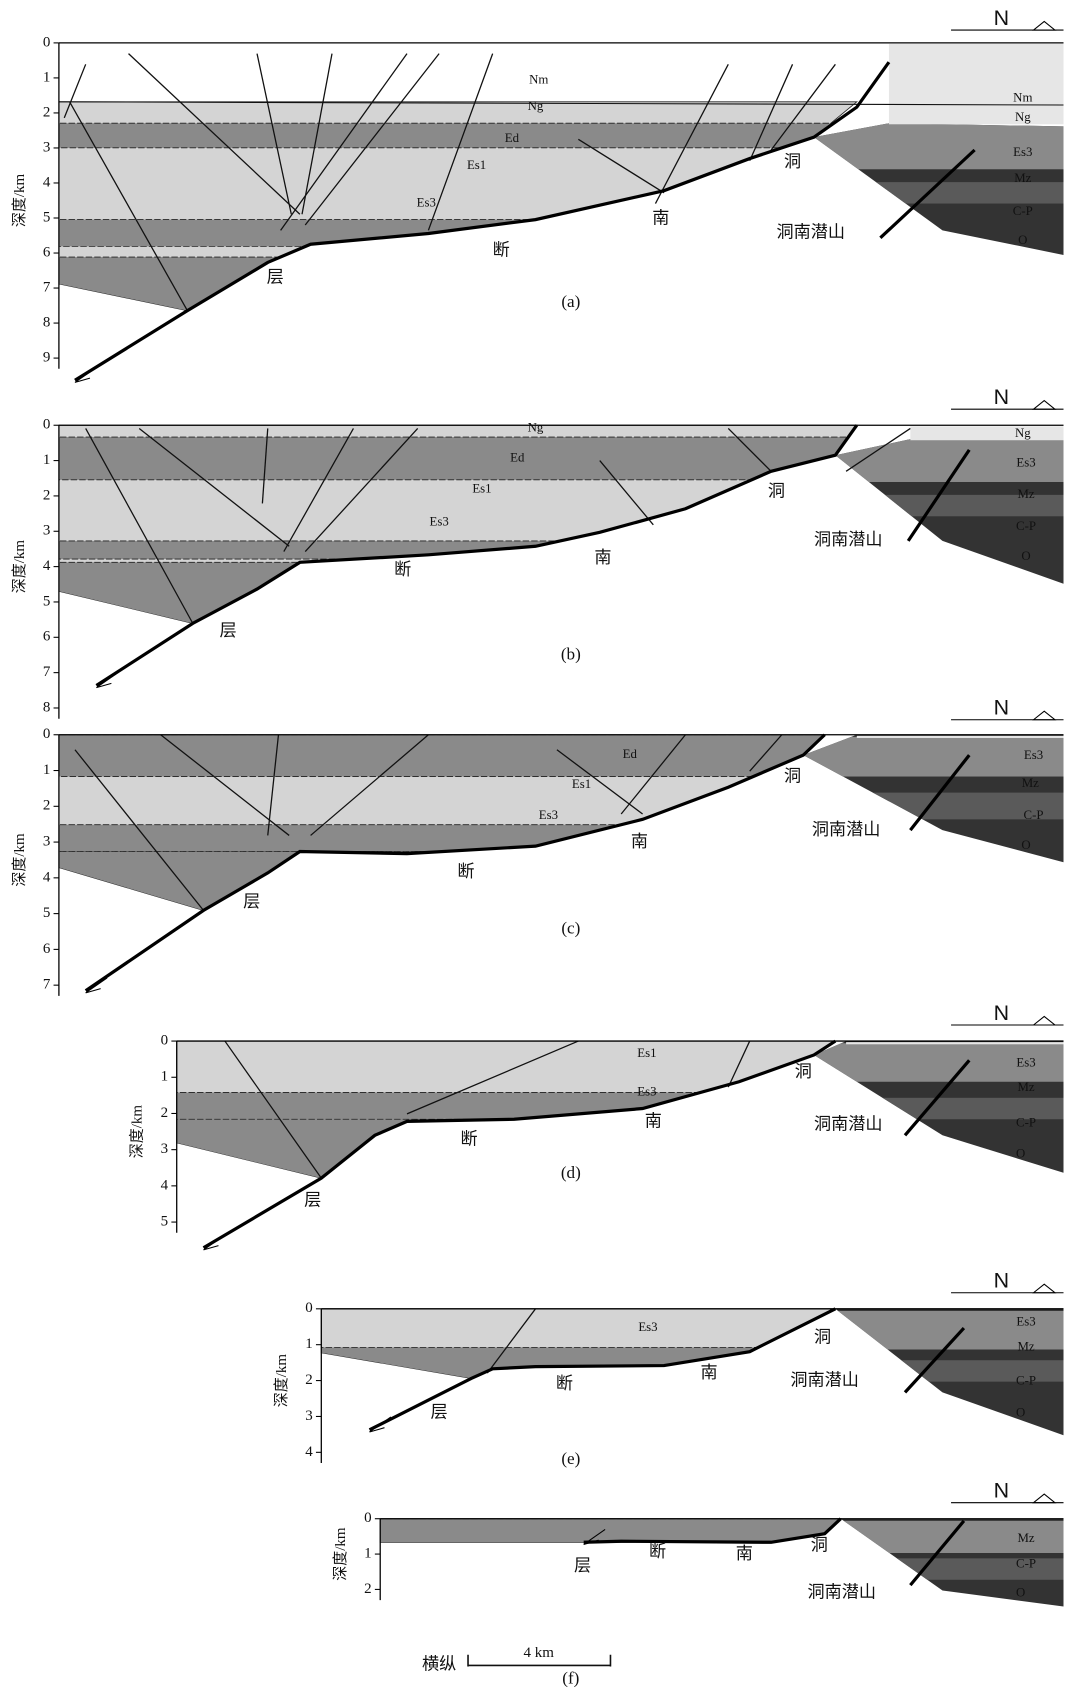 The height and width of the screenshot is (1688, 1071). I want to click on scale-label: 横纵, so click(439, 1663).